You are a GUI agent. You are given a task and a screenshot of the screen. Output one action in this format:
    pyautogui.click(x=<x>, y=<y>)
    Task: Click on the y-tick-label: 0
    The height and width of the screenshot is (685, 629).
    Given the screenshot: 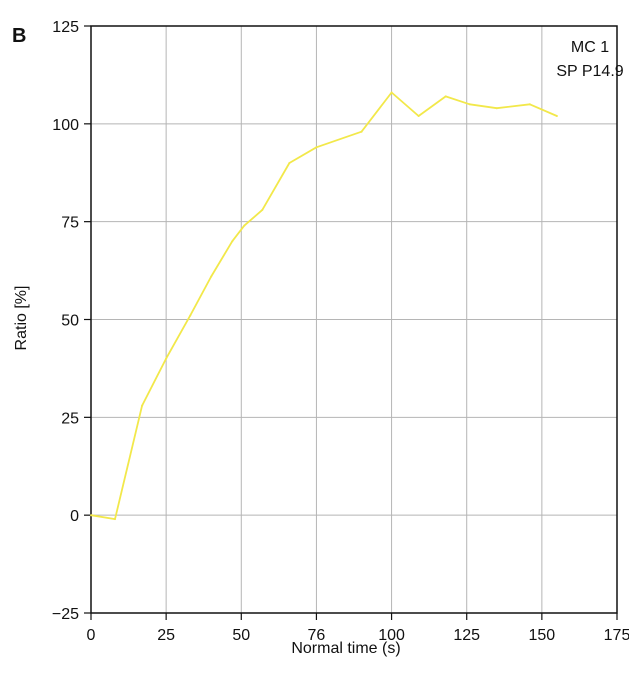 What is the action you would take?
    pyautogui.click(x=74, y=516)
    